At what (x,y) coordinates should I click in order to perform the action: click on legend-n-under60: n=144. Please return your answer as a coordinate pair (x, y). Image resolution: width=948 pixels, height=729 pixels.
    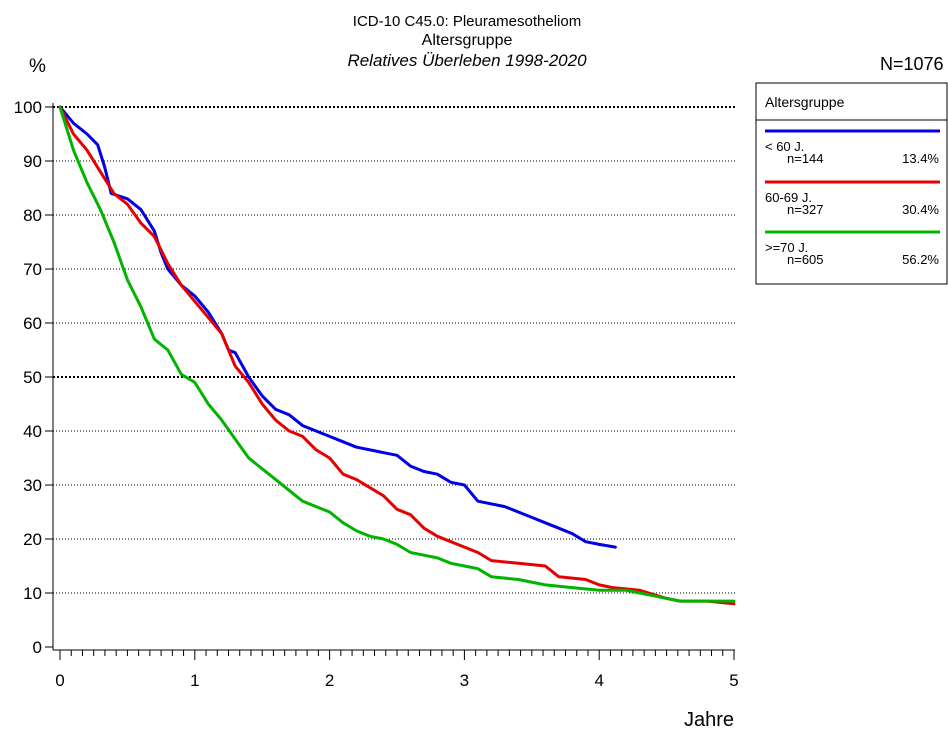
    Looking at the image, I should click on (805, 158).